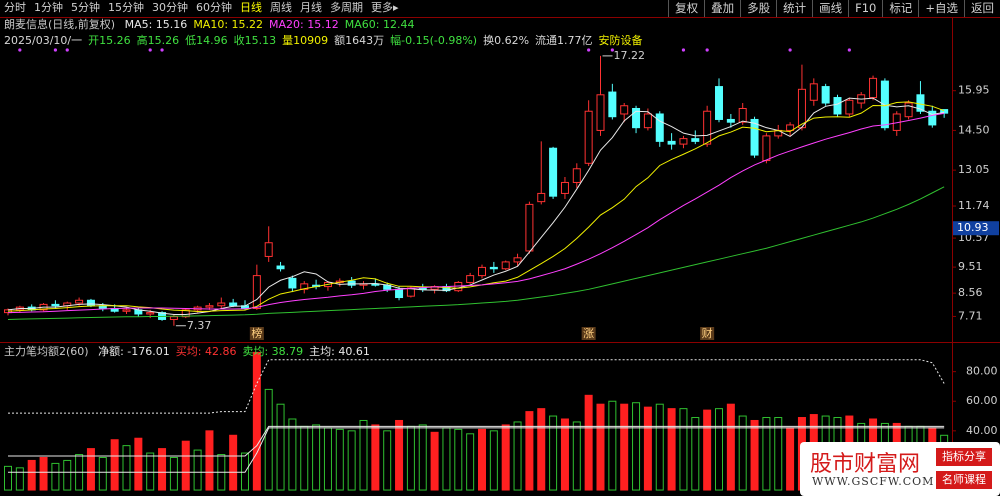 This screenshot has width=1000, height=496. What do you see at coordinates (974, 90) in the screenshot?
I see `y-tick-label: 15.95` at bounding box center [974, 90].